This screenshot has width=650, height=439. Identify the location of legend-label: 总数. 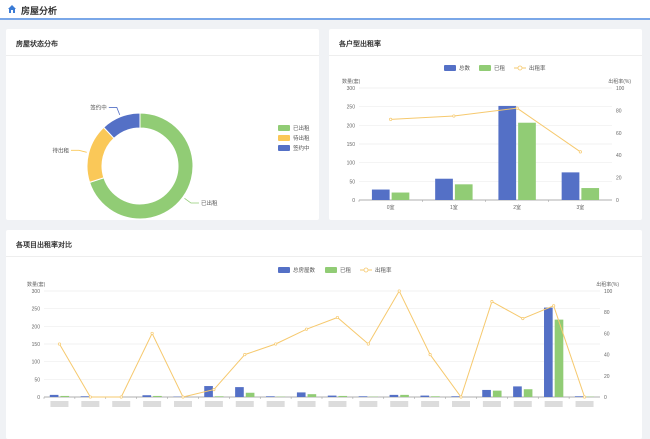
(465, 68).